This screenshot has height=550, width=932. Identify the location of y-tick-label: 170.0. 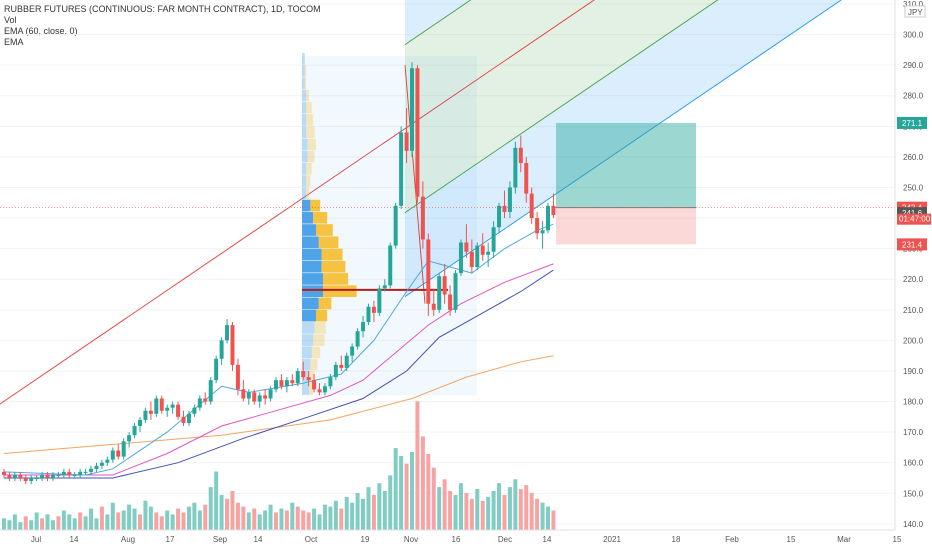
(913, 432).